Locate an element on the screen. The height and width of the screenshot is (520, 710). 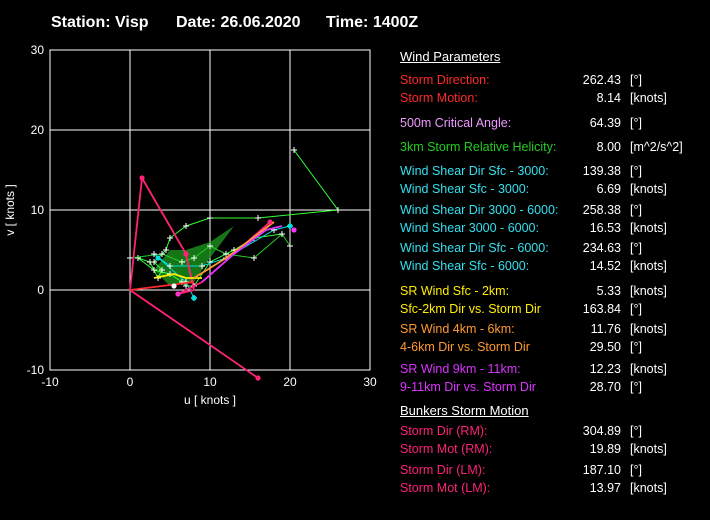
param-value: 29.50 is located at coordinates (605, 347).